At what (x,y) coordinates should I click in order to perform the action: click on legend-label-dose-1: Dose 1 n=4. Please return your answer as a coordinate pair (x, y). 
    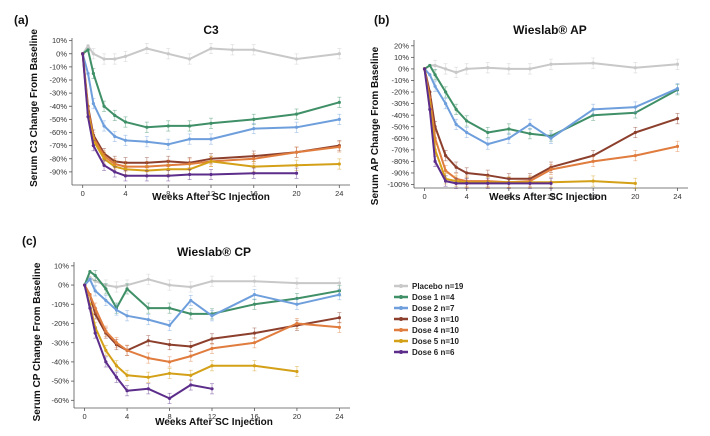
    Looking at the image, I should click on (433, 297).